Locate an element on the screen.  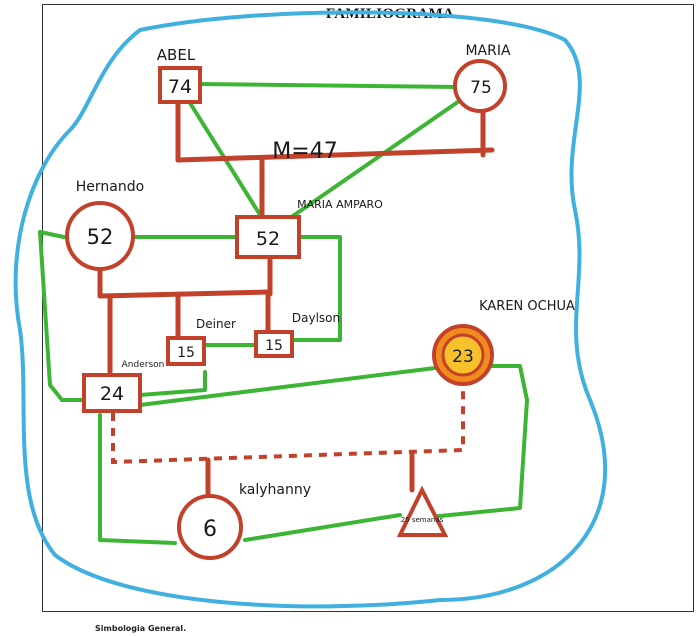
person-kalyhanny-name: kalyhanny is located at coordinates (275, 490).